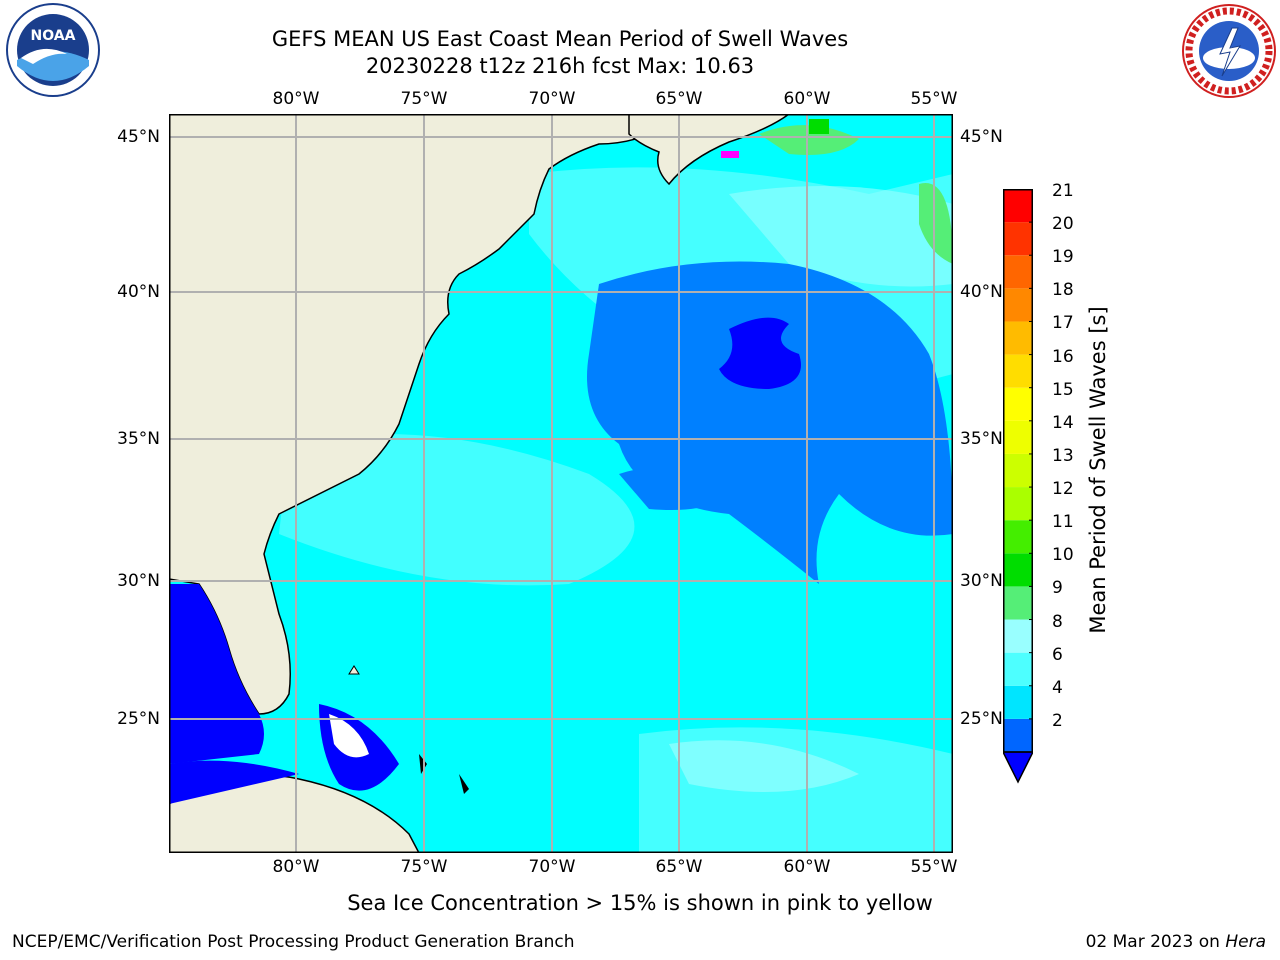 Image resolution: width=1280 pixels, height=960 pixels. I want to click on lon-label-top: 80°W, so click(296, 99).